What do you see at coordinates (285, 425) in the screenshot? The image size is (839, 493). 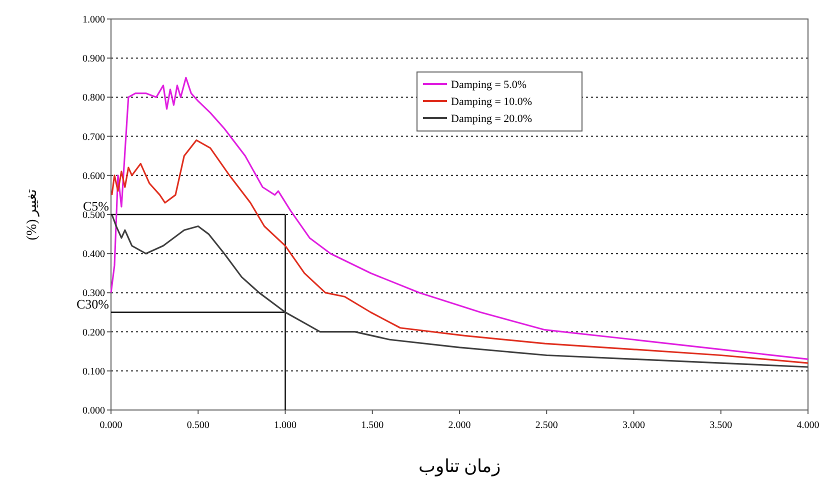 I see `x-tick-label: 1.000` at bounding box center [285, 425].